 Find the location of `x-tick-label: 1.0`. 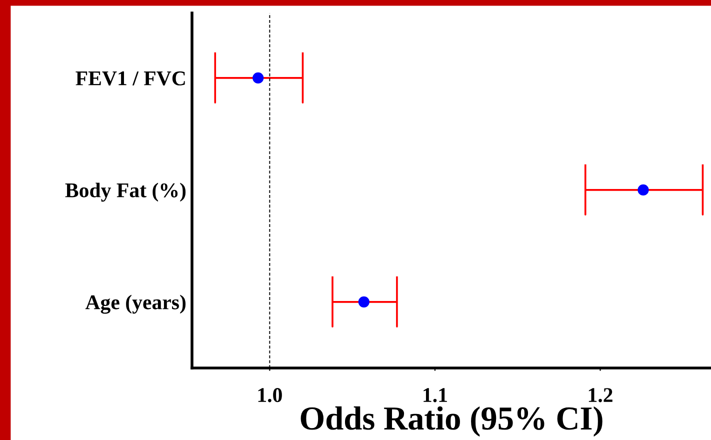

x-tick-label: 1.0 is located at coordinates (270, 395).